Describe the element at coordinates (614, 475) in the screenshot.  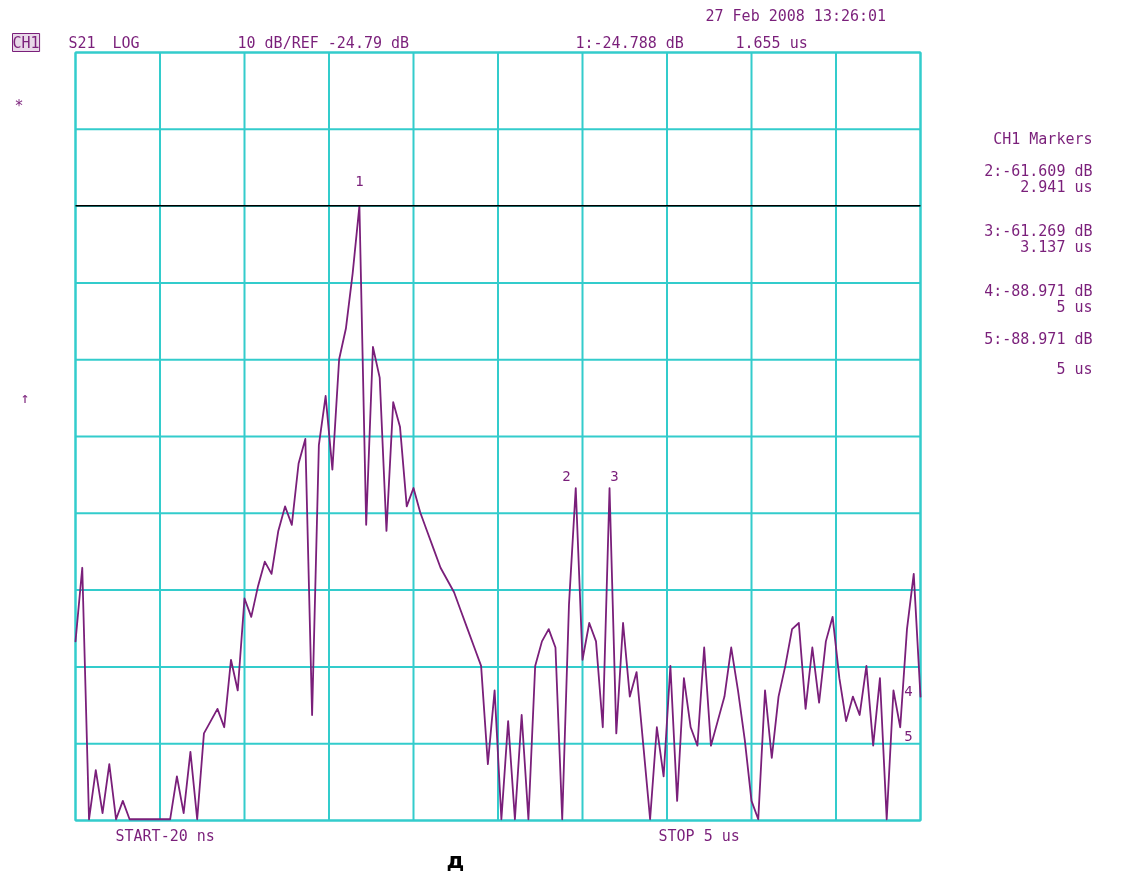
I see `annotation: 3` at that location.